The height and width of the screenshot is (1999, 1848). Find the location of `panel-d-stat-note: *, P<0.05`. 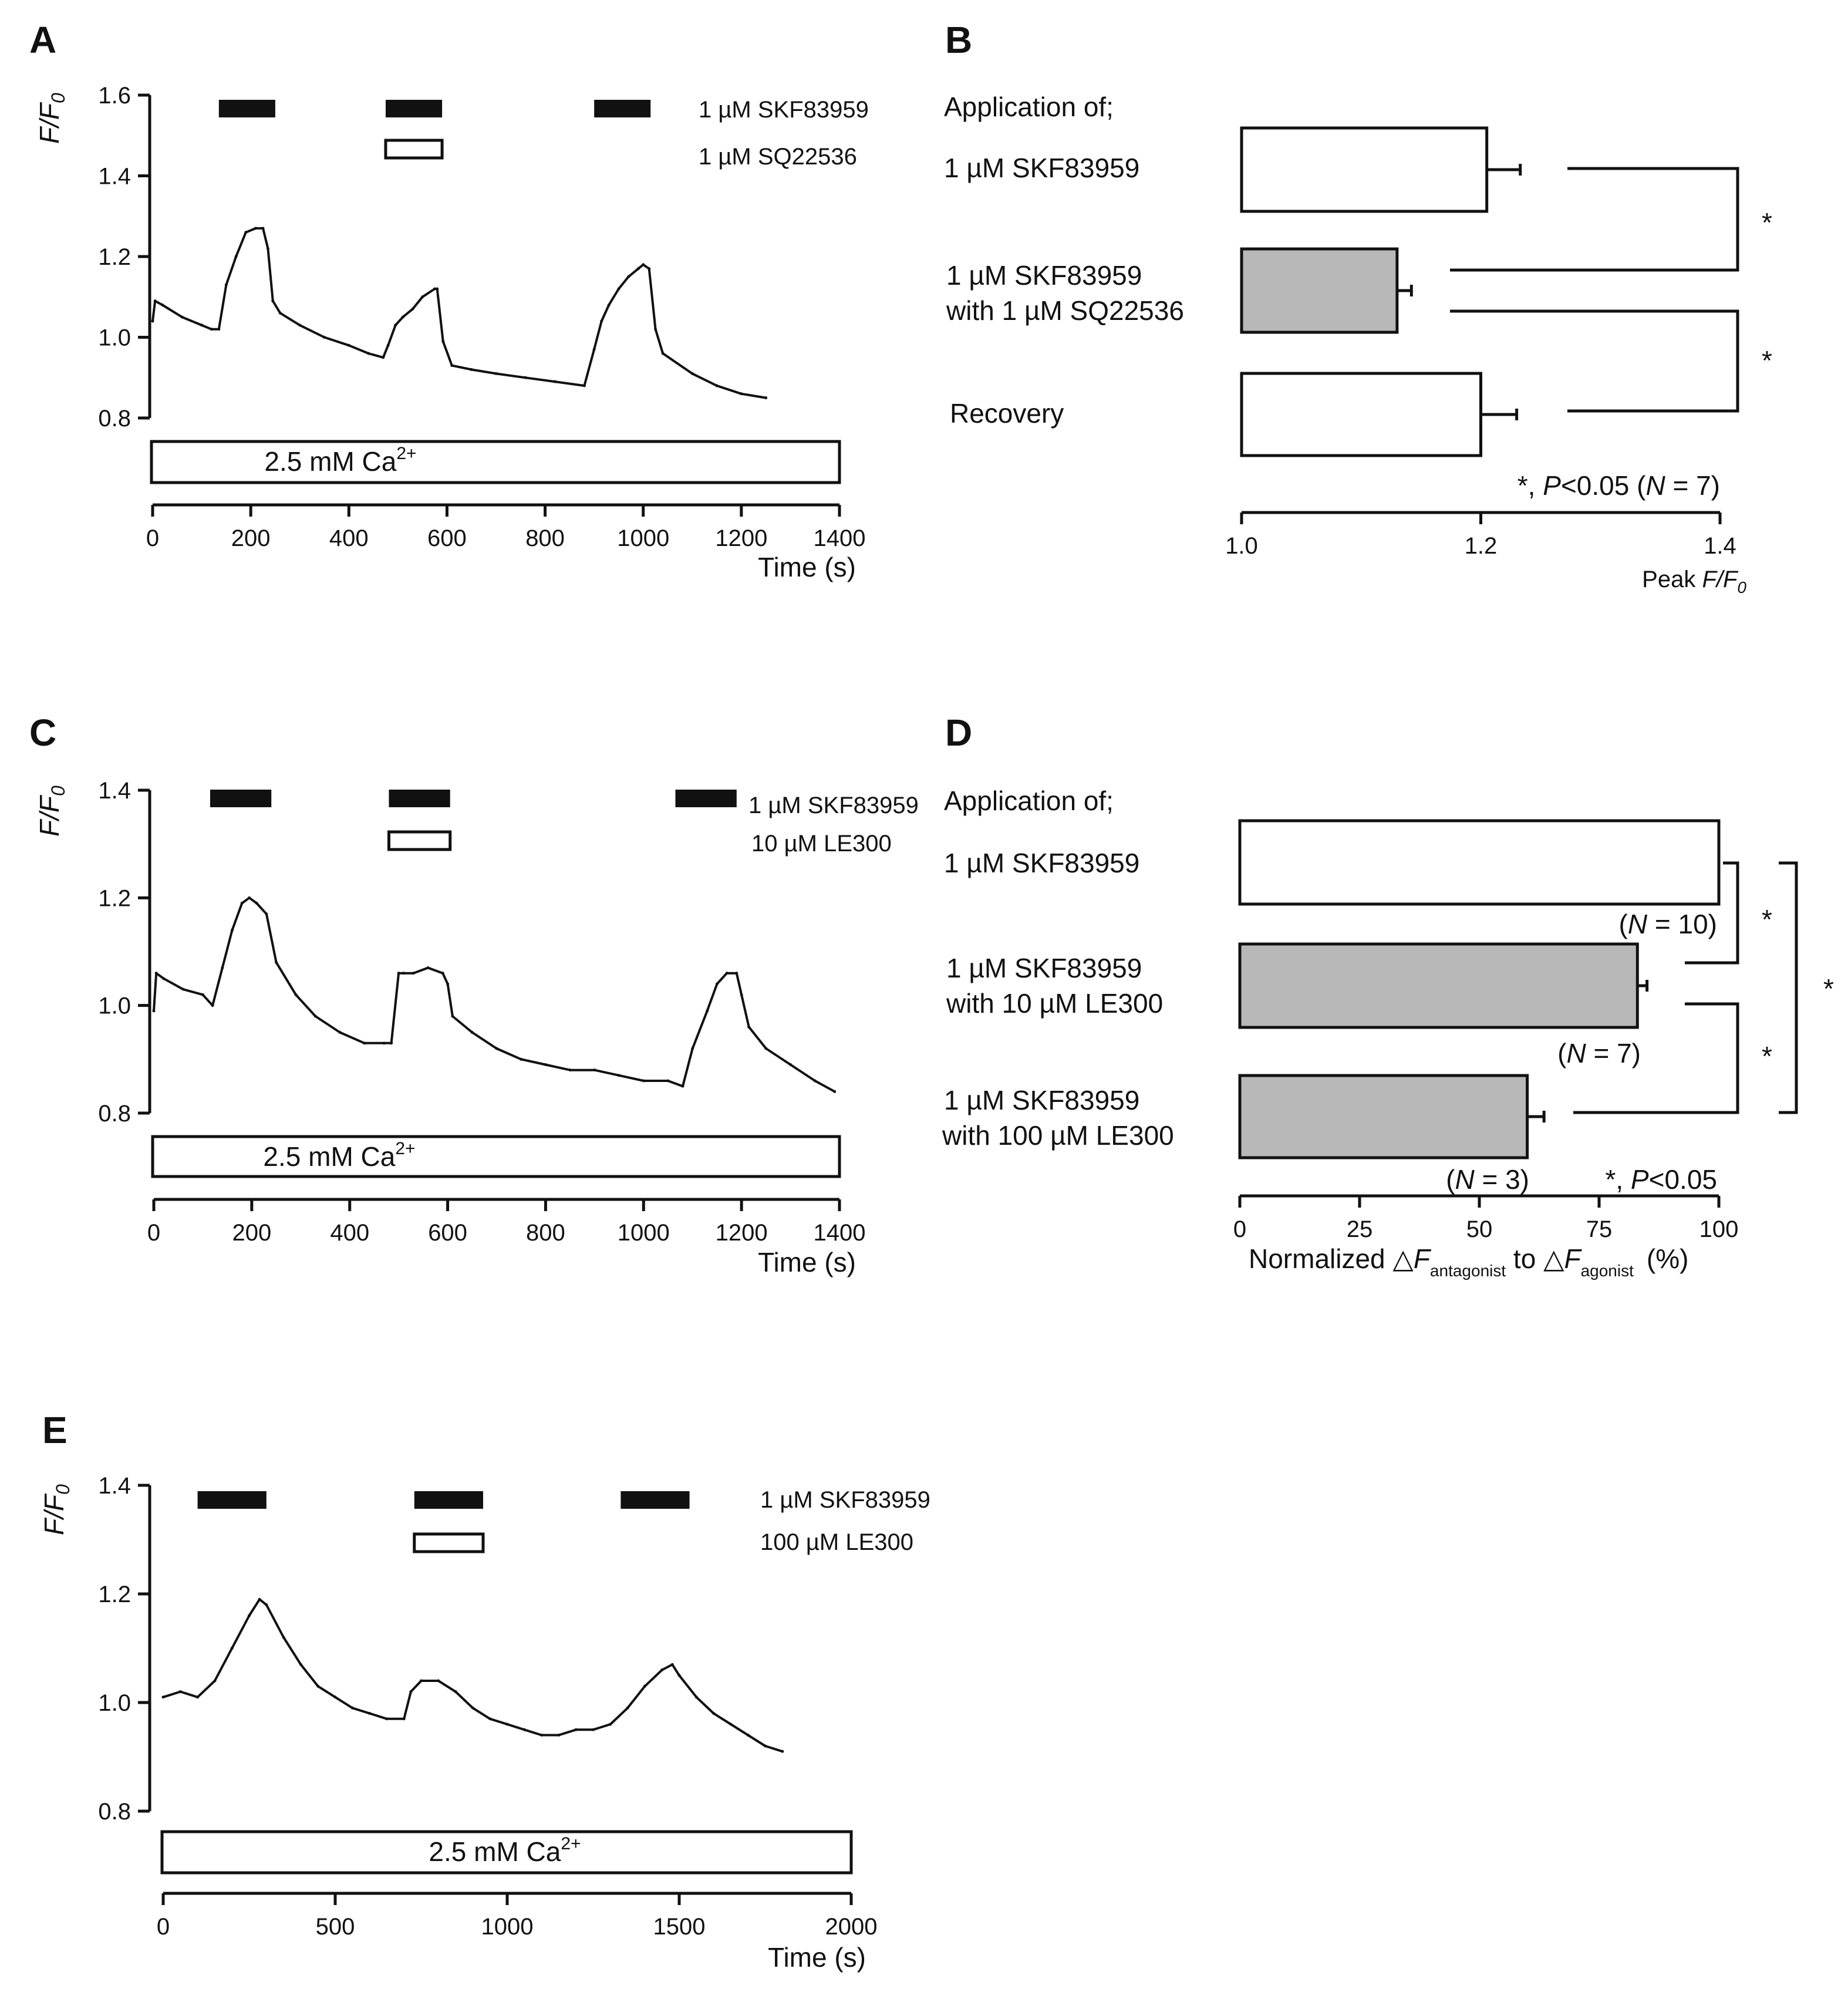

panel-d-stat-note: *, P<0.05 is located at coordinates (1661, 1179).